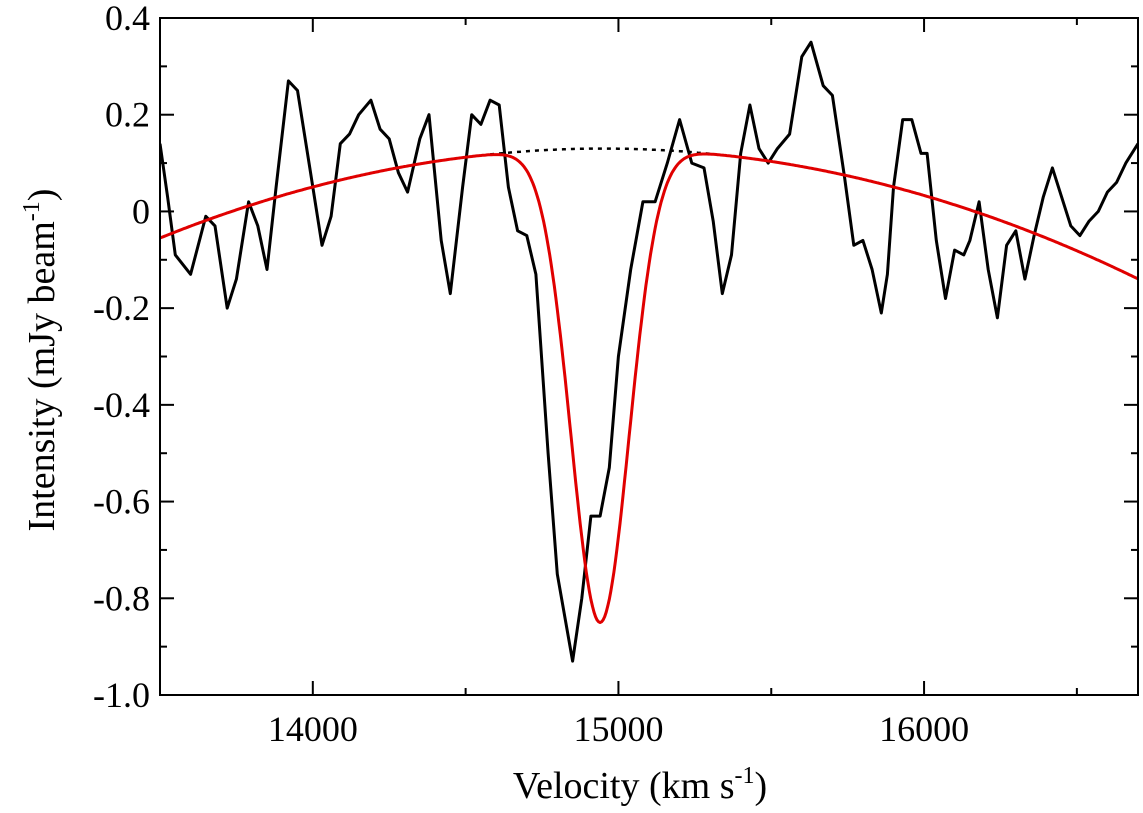 This screenshot has height=813, width=1143. I want to click on x-tick-label: 14000, so click(313, 729).